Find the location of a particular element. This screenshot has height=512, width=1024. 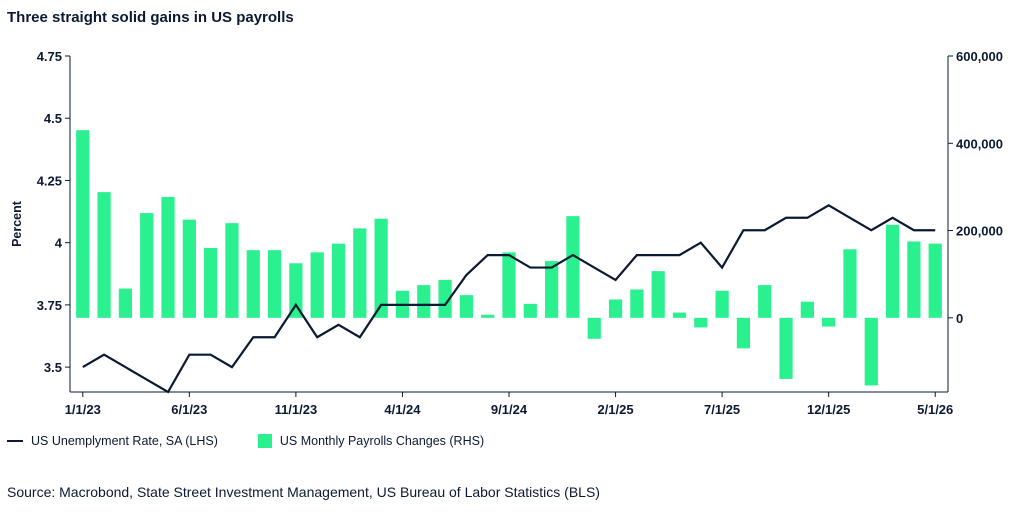

legend-line-label: US Unemplyment Rate, SA (LHS) is located at coordinates (124, 441).